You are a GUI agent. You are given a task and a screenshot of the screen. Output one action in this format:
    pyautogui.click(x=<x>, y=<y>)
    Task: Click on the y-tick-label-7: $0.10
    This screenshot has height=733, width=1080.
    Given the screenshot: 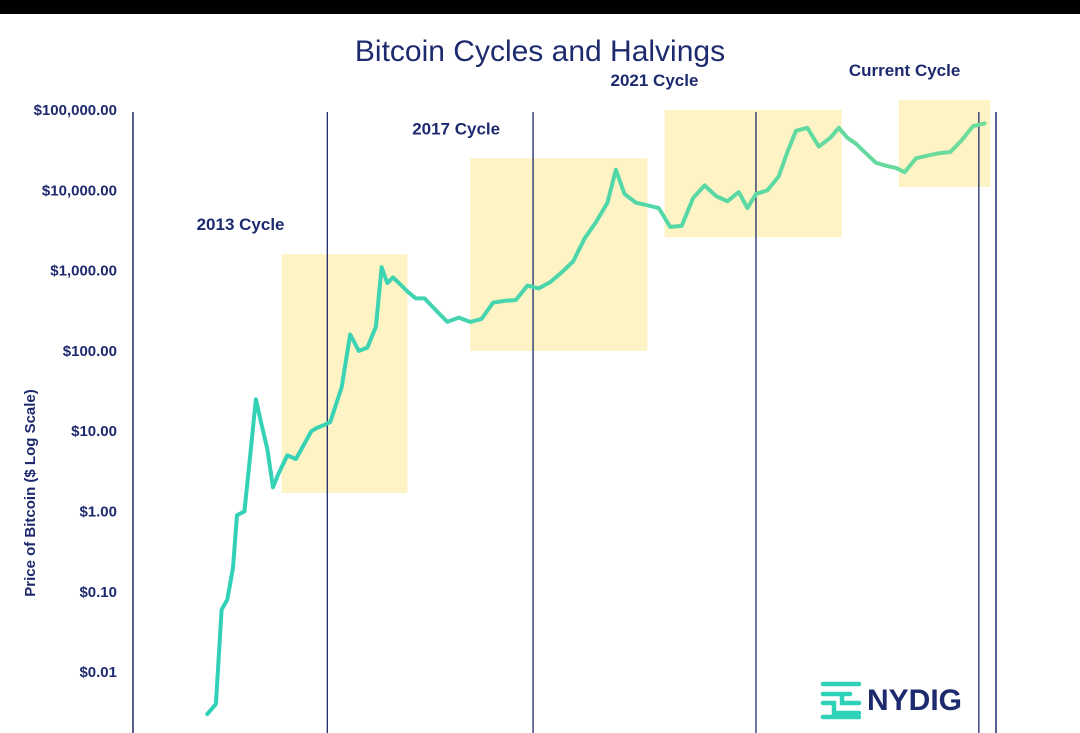 What is the action you would take?
    pyautogui.click(x=98, y=592)
    